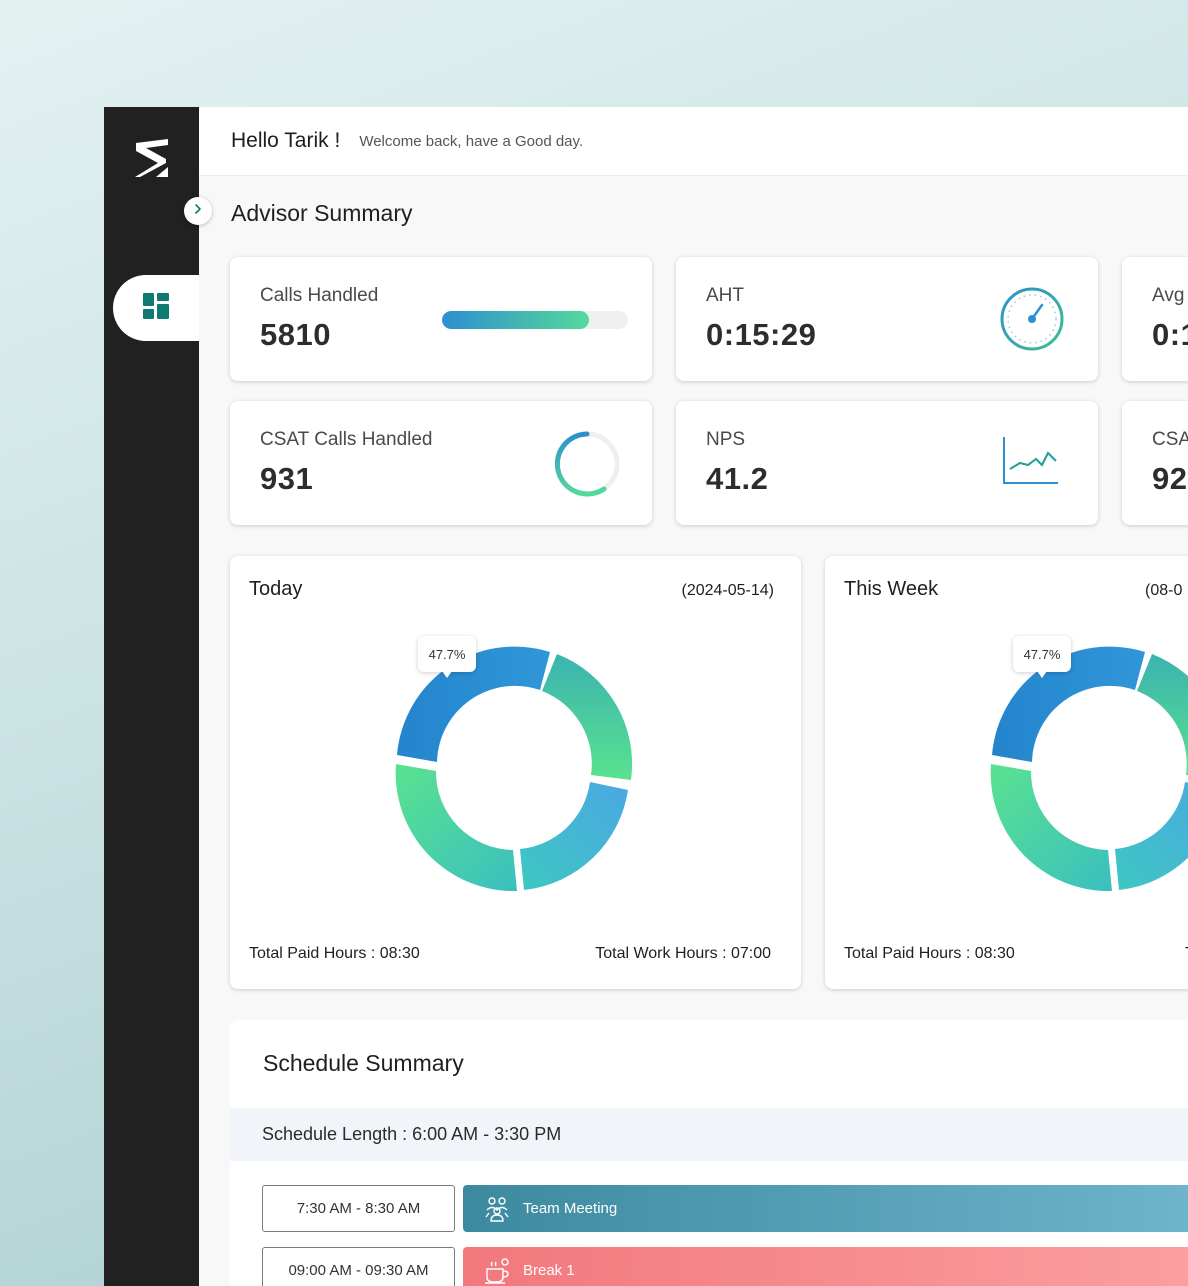 The height and width of the screenshot is (1286, 1188). Describe the element at coordinates (1170, 478) in the screenshot. I see `kpi-value: 92` at that location.